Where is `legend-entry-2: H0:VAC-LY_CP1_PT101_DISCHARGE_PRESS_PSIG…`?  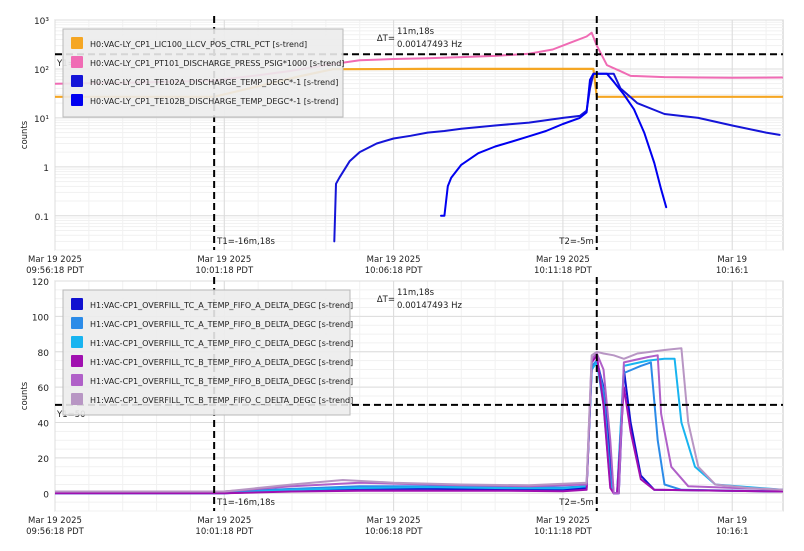
legend-entry-2: H0:VAC-LY_CP1_PT101_DISCHARGE_PRESS_PSIG… is located at coordinates (217, 63).